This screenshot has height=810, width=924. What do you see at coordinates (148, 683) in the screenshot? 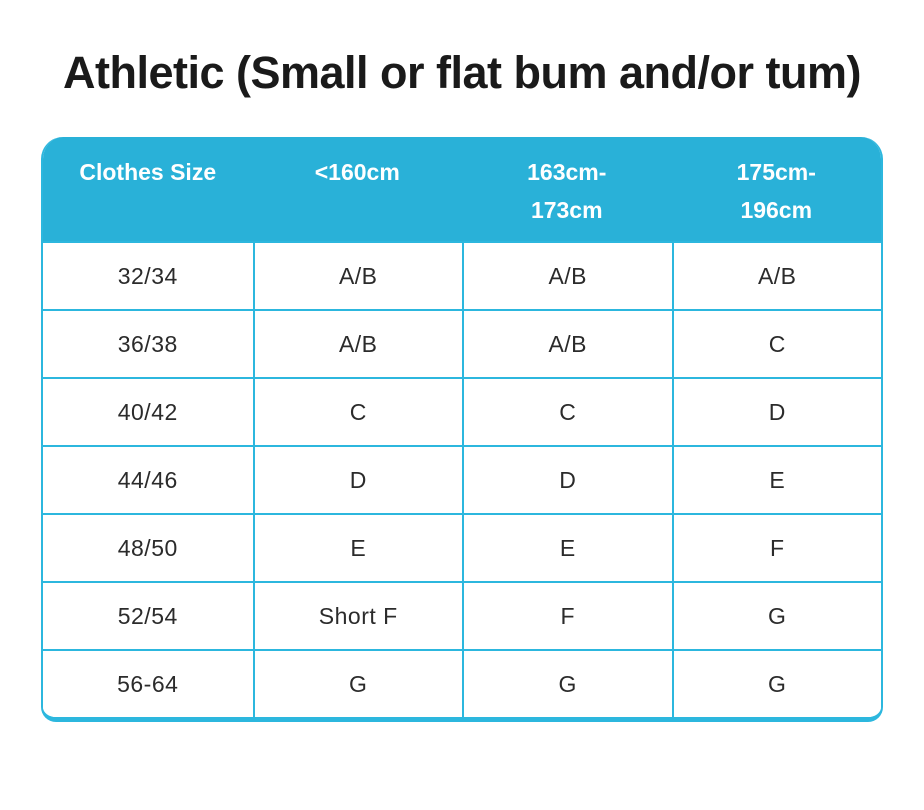
I see `clothes-size-cell: 56-64` at bounding box center [148, 683].